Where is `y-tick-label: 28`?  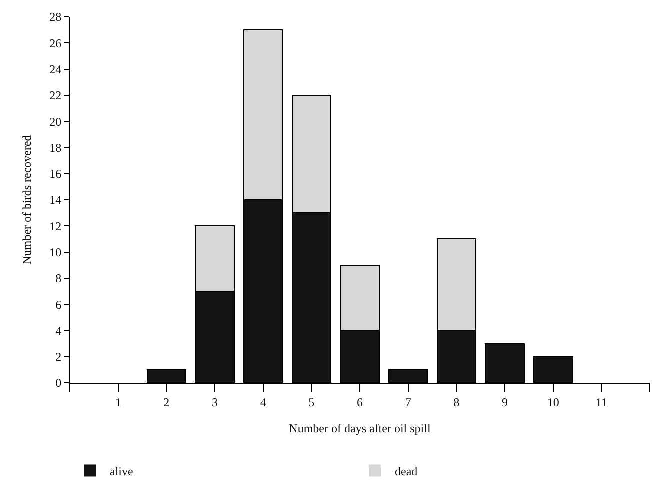 y-tick-label: 28 is located at coordinates (56, 17).